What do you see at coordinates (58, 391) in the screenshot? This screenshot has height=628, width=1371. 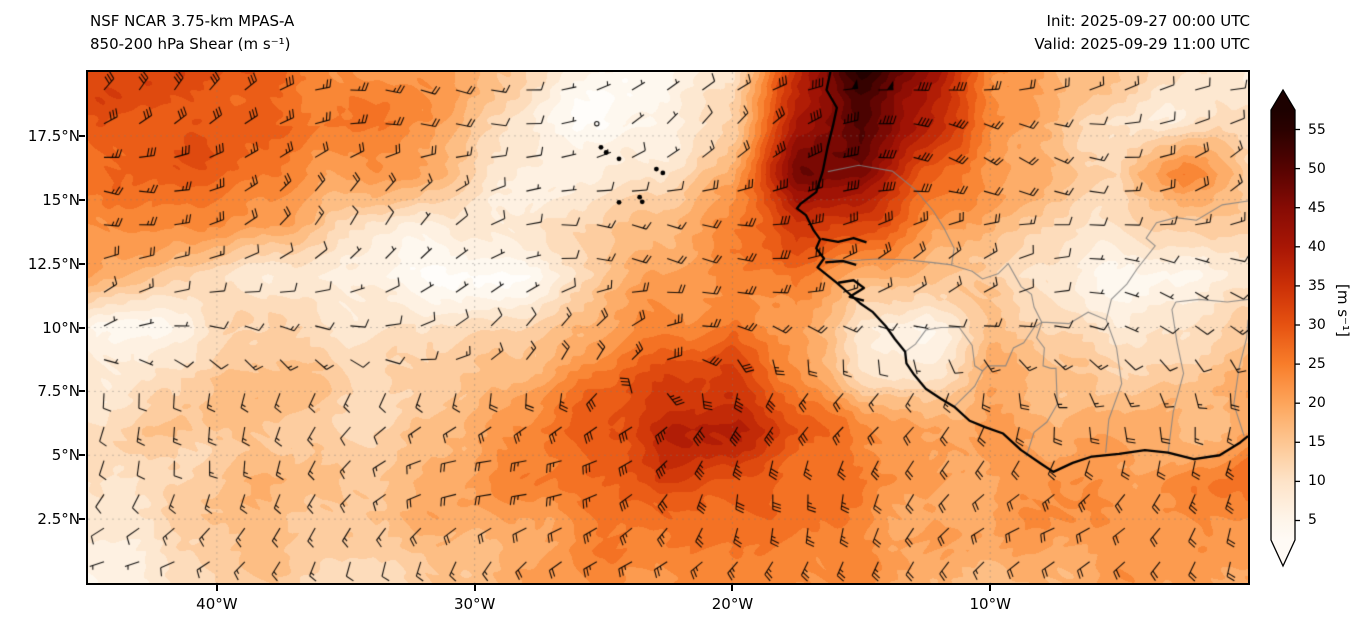 I see `y-axis-tick-label: 7.5°N` at bounding box center [58, 391].